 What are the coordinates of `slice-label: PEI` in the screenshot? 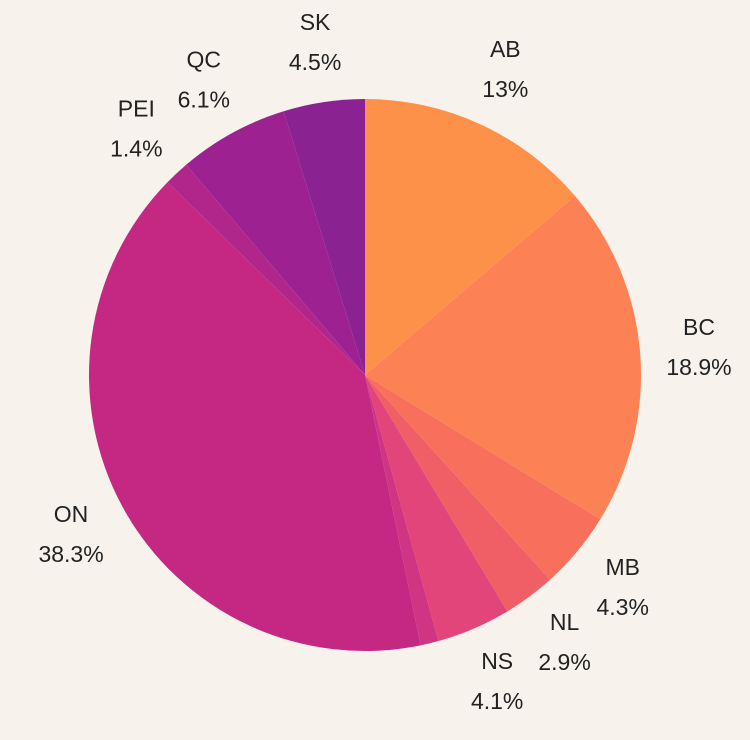 It's located at (136, 108).